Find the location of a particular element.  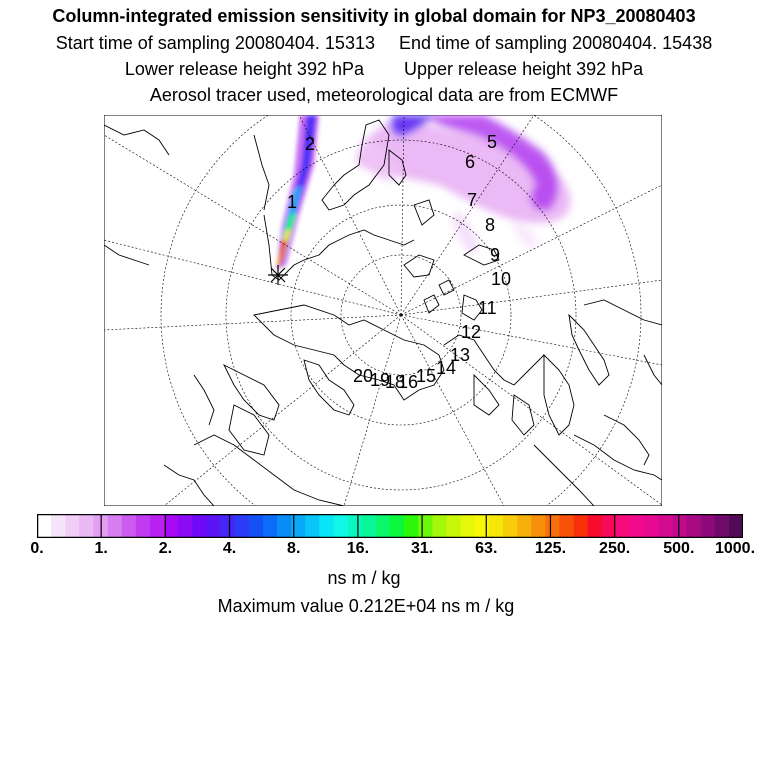

colorbar-tick-label: 125. is located at coordinates (550, 548).